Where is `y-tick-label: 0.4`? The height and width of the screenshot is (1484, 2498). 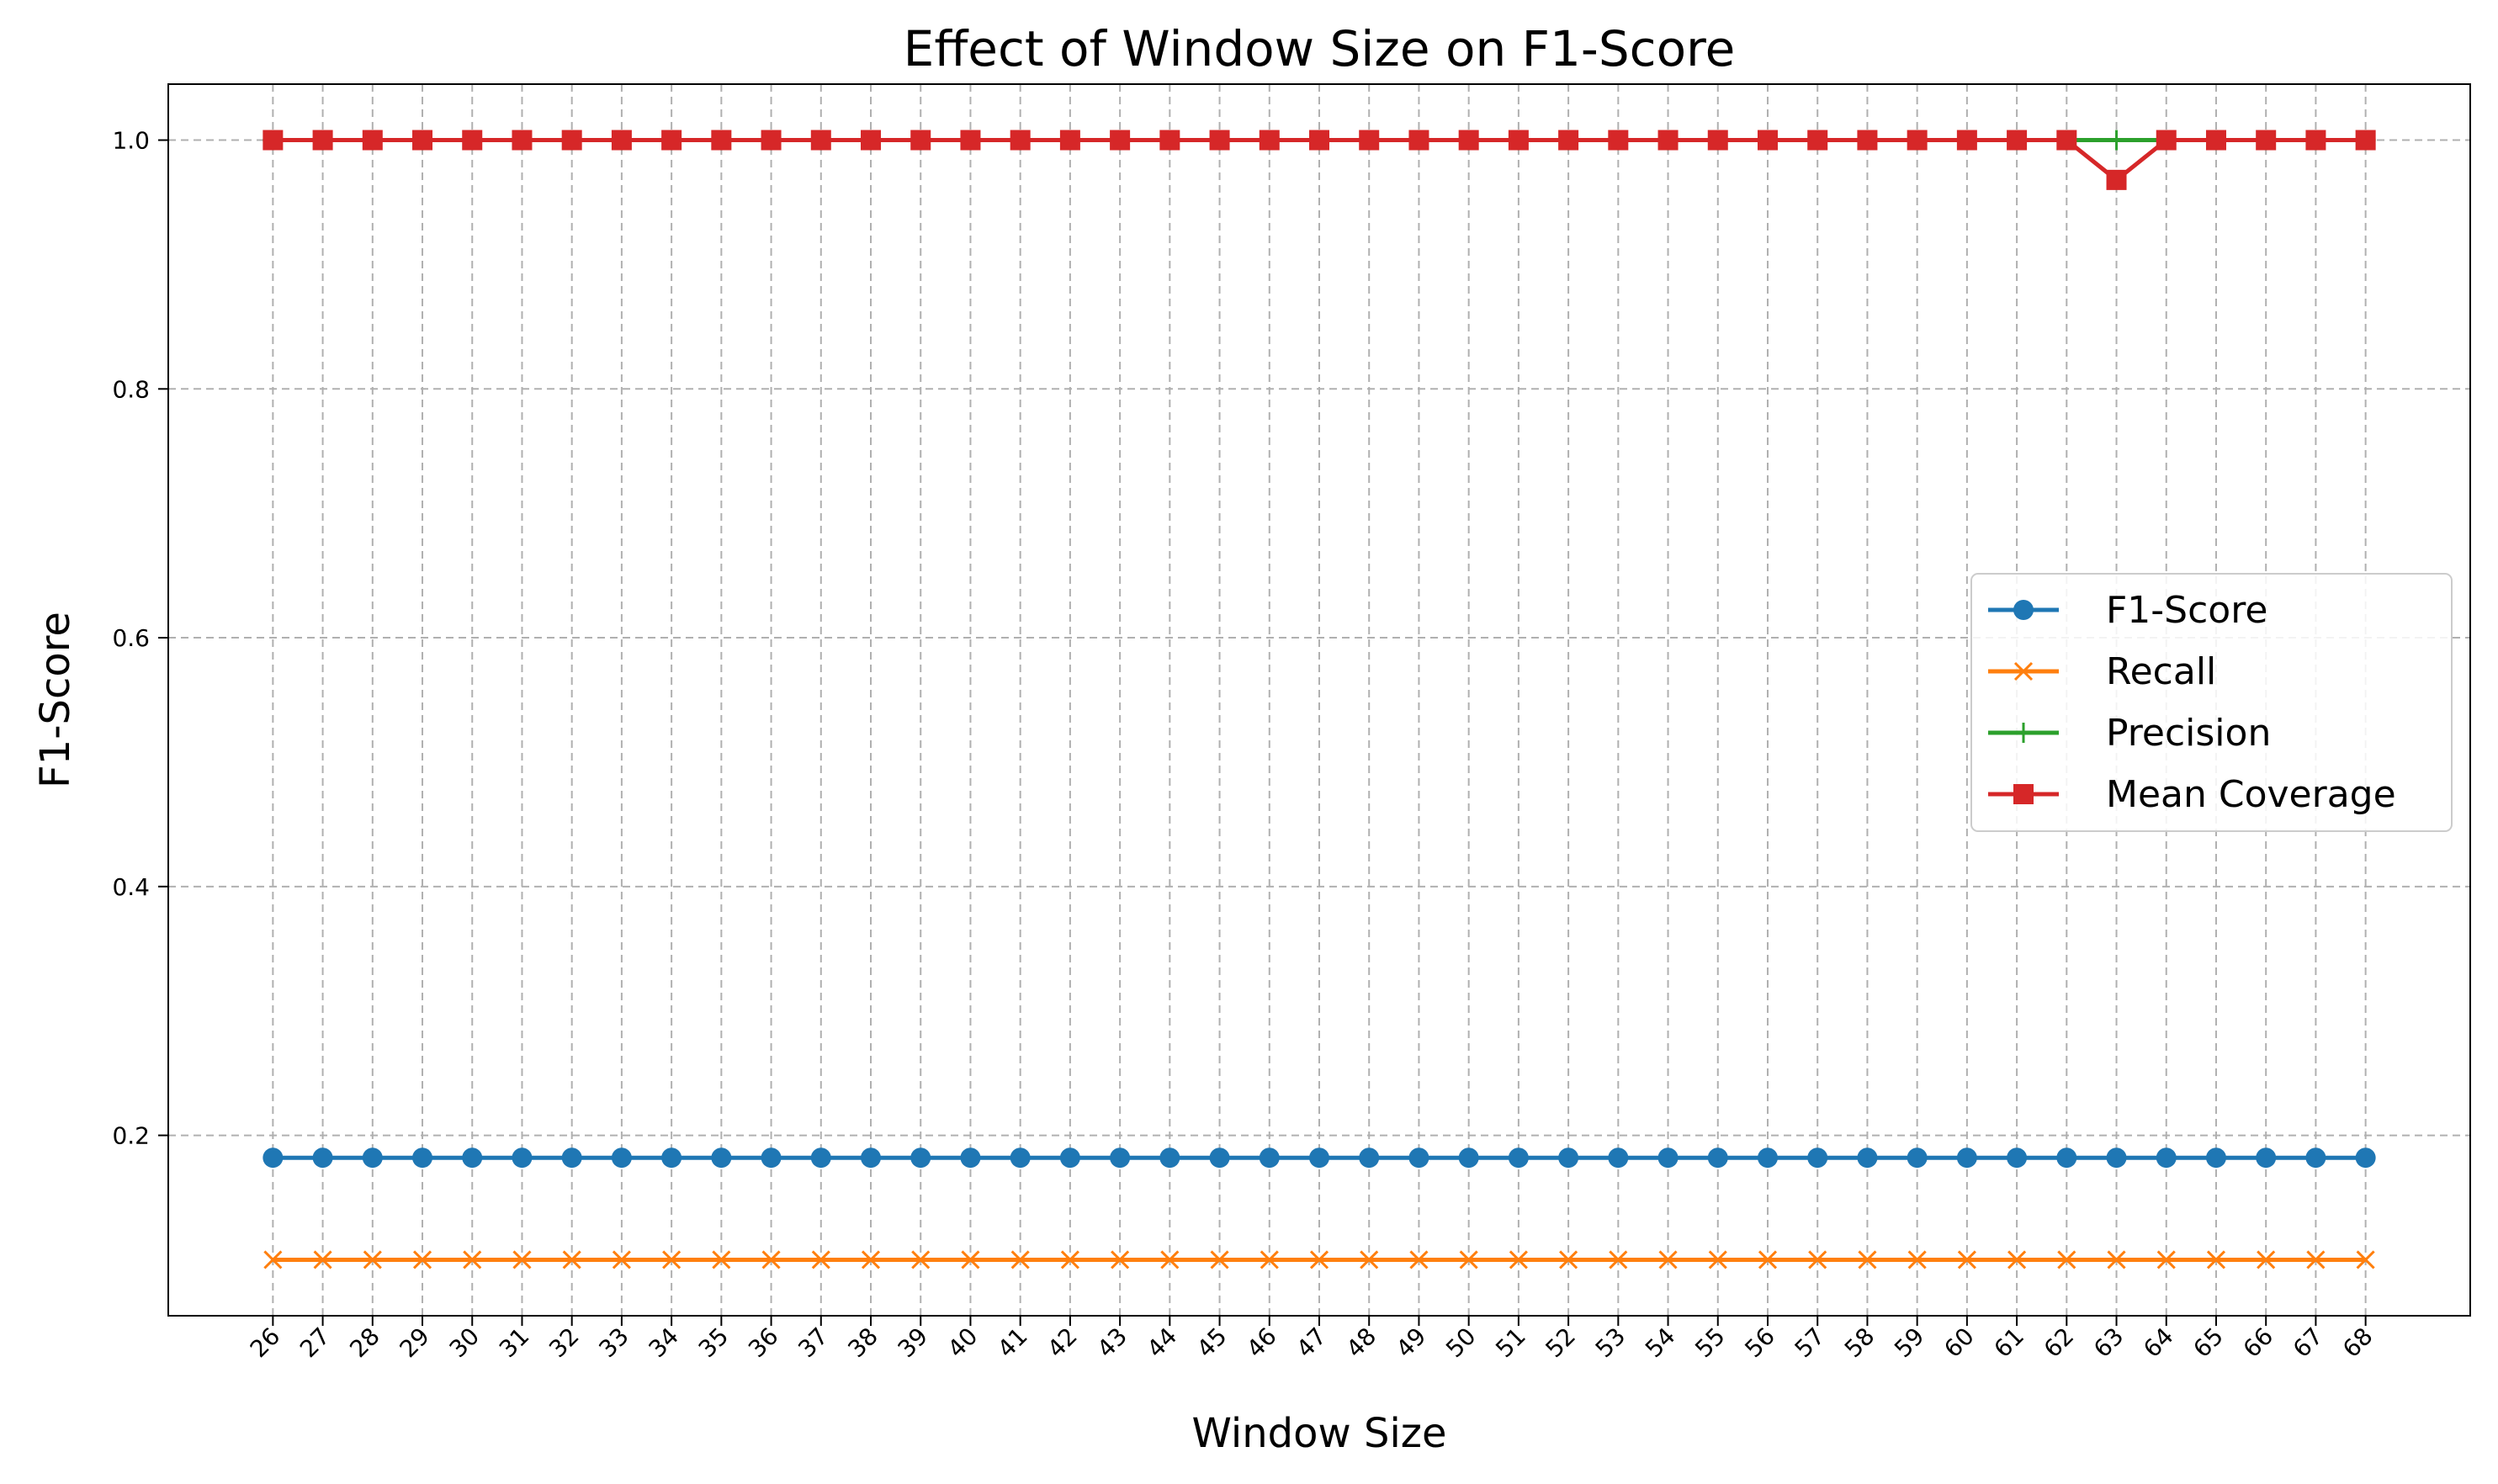 y-tick-label: 0.4 is located at coordinates (131, 887).